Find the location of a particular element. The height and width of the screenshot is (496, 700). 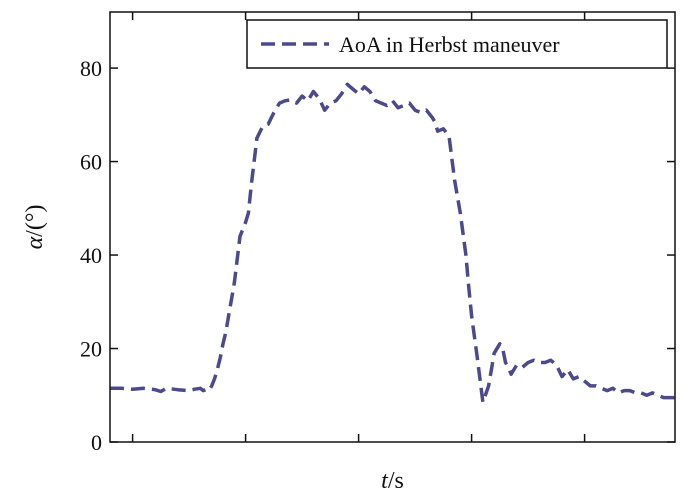

x-axis-label-unit: /s is located at coordinates (396, 481).